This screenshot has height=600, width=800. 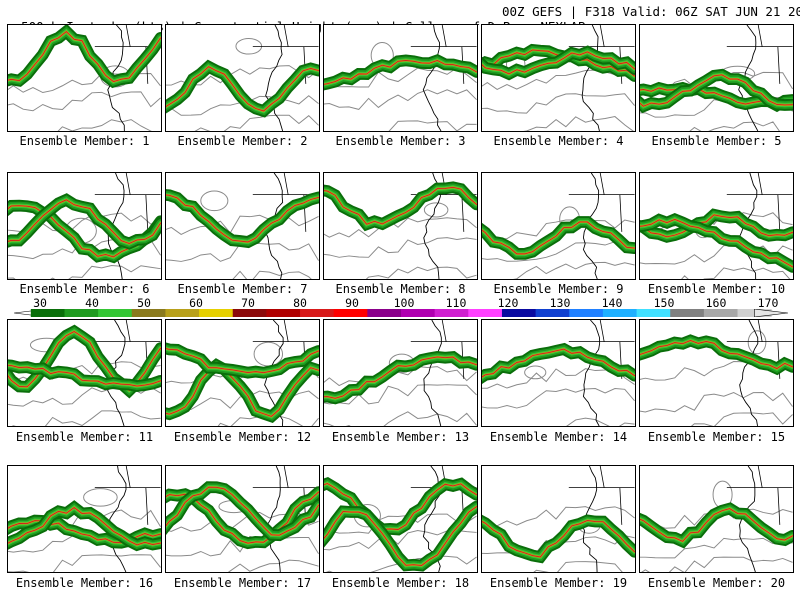 I want to click on ensemble-member-label: Ensemble Member: 17, so click(x=242, y=583).